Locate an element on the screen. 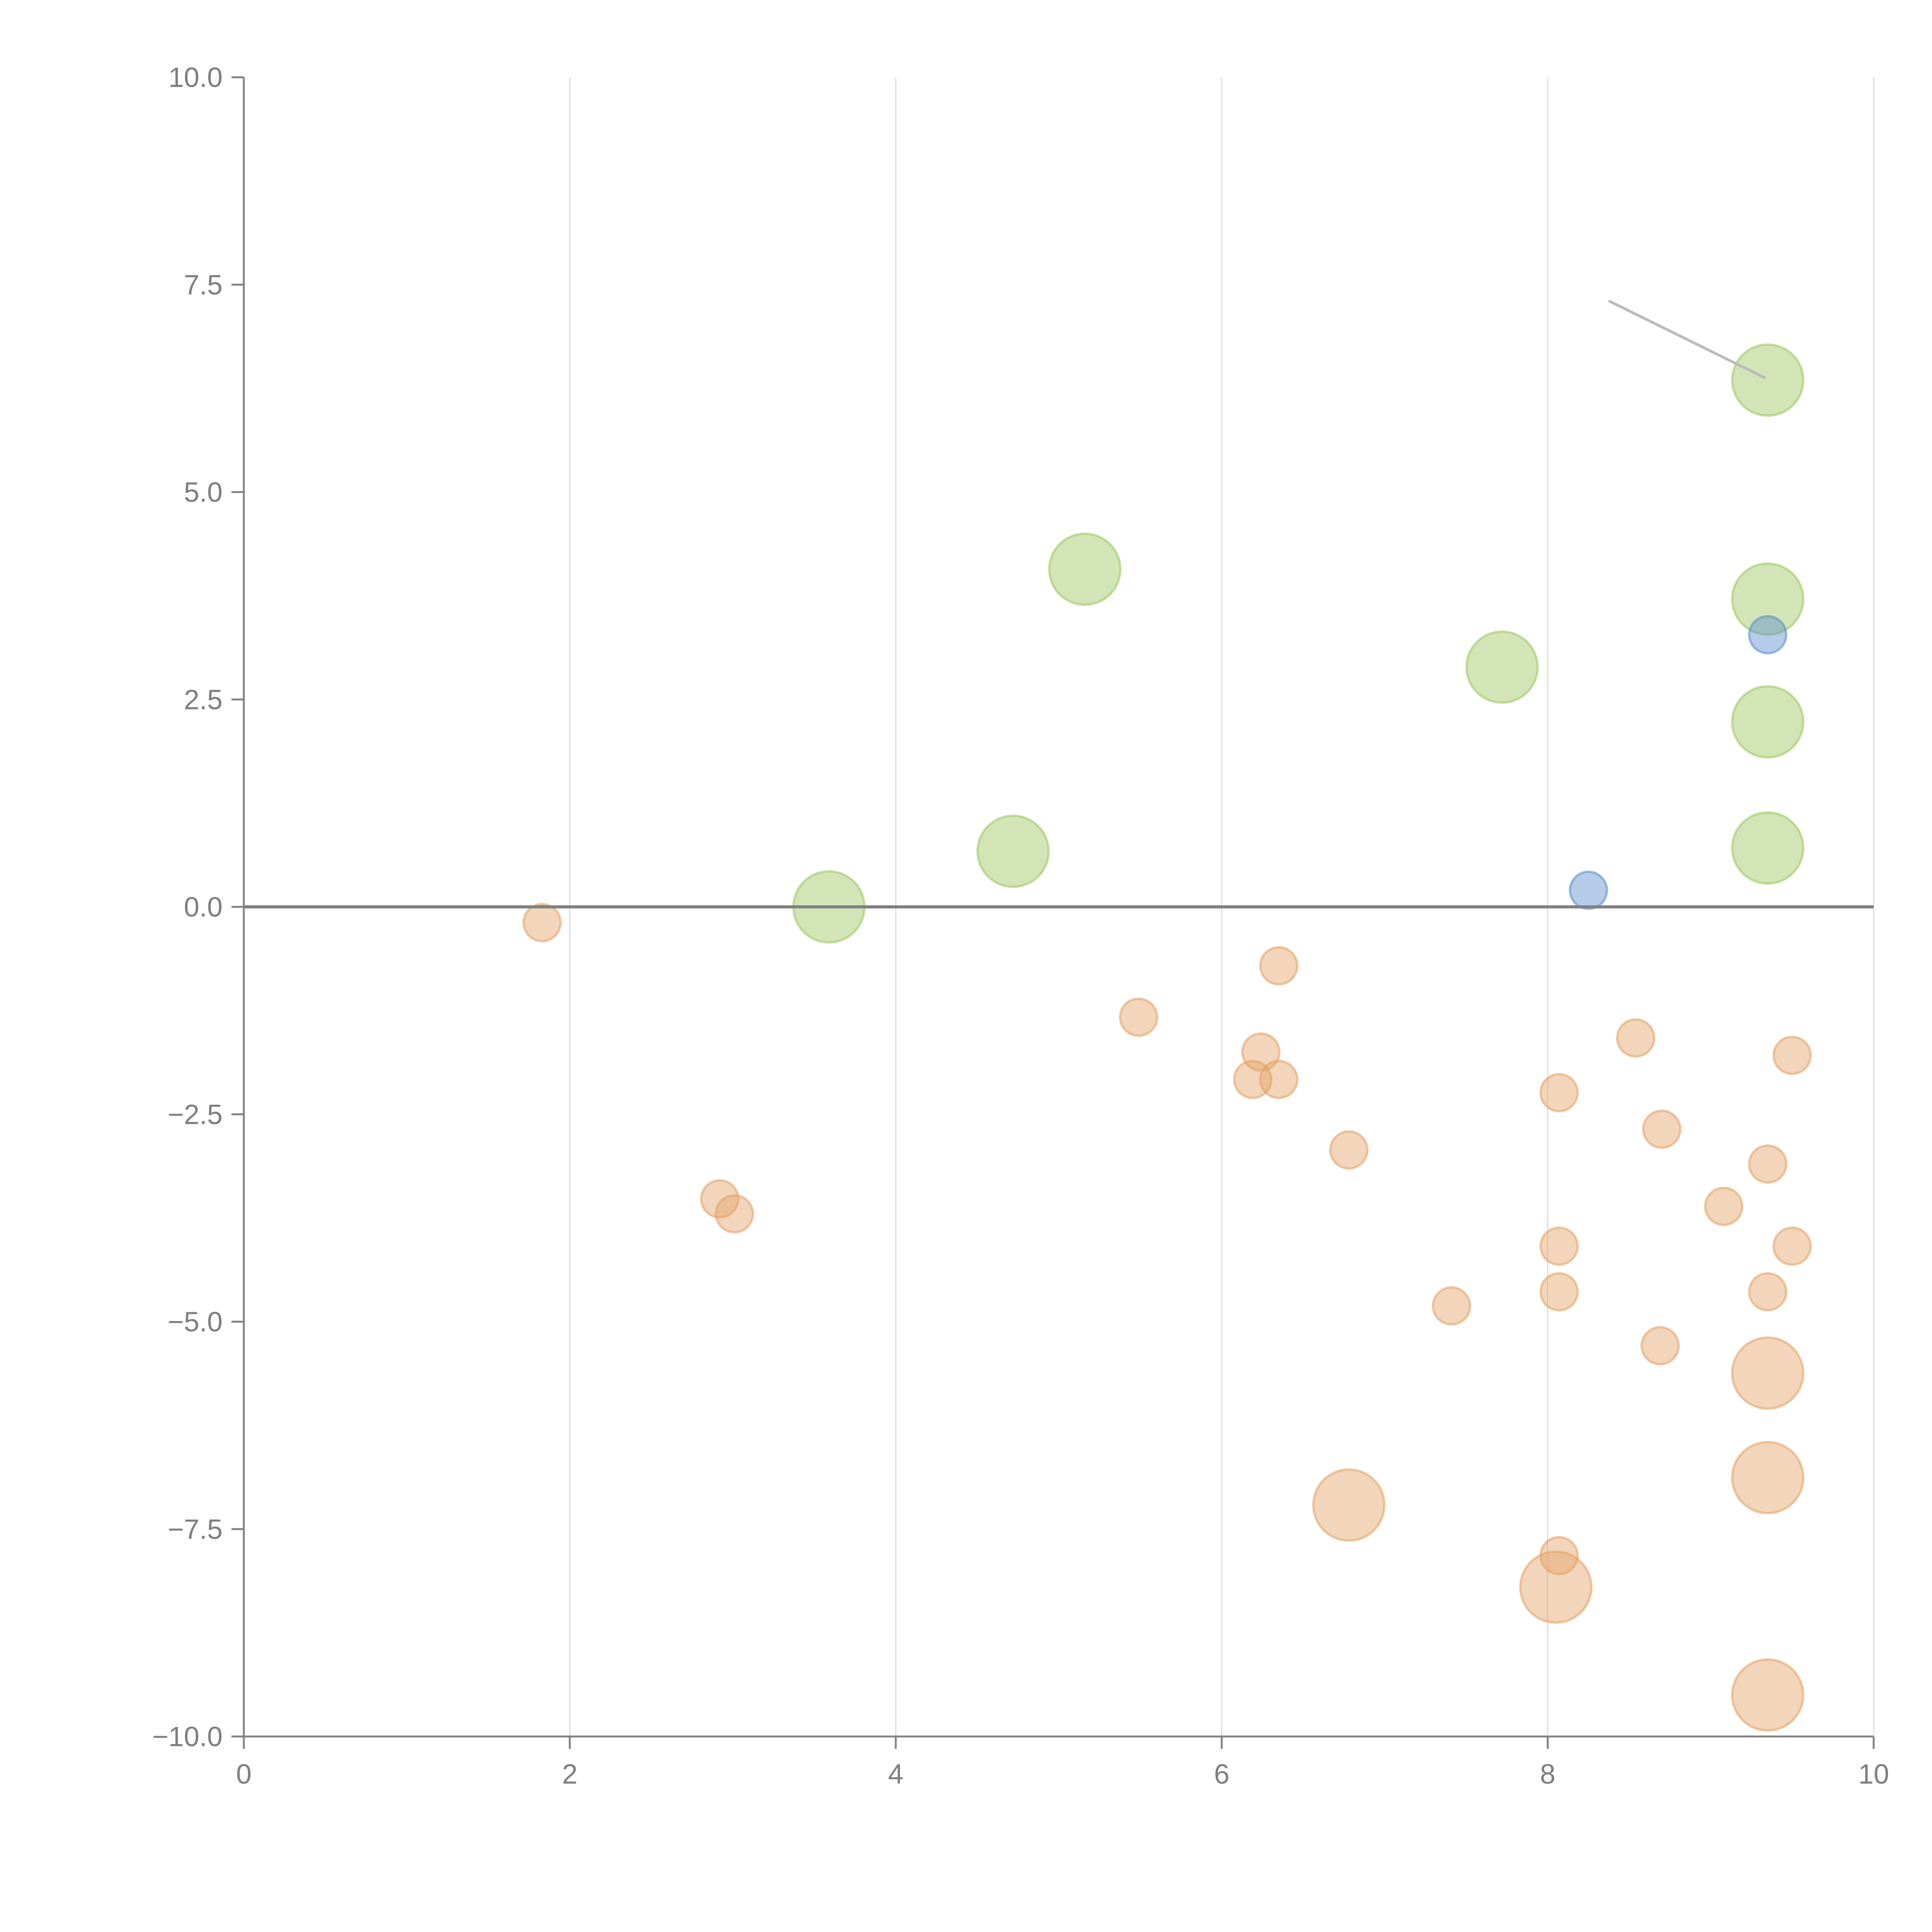  y-tick-label: −10.0 is located at coordinates (188, 1737).